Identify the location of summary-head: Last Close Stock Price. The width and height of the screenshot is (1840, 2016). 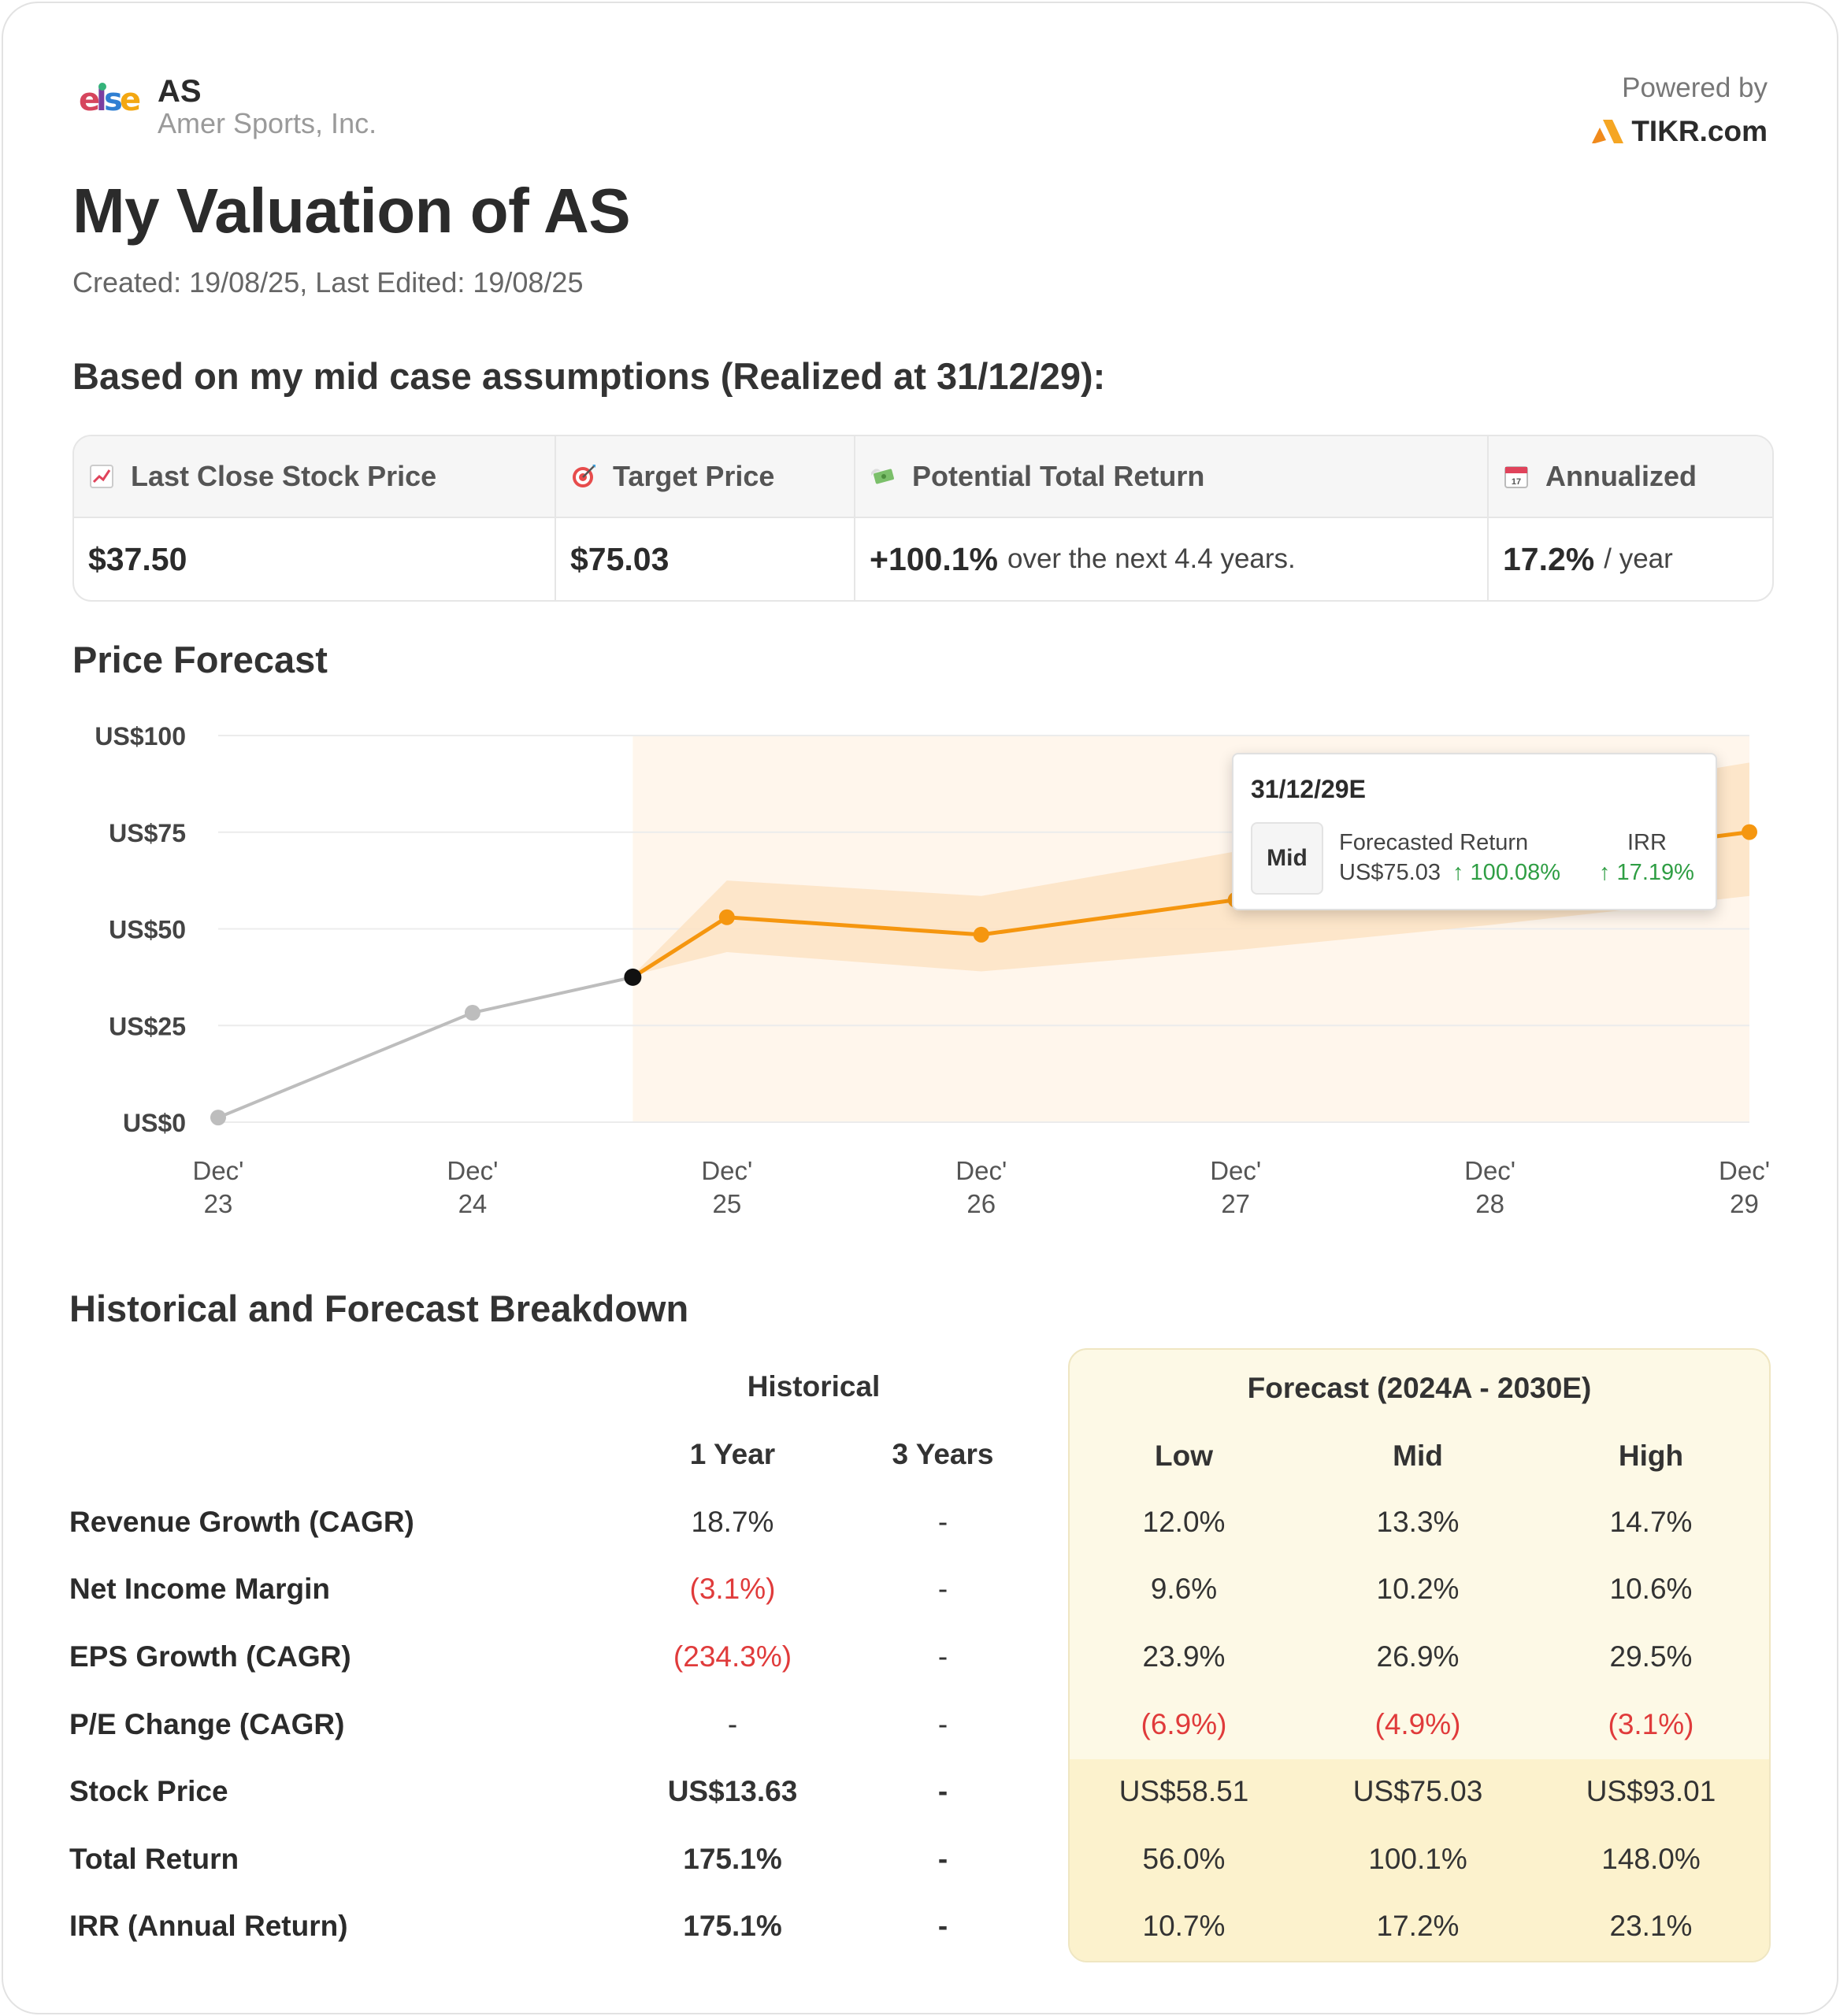
(314, 477).